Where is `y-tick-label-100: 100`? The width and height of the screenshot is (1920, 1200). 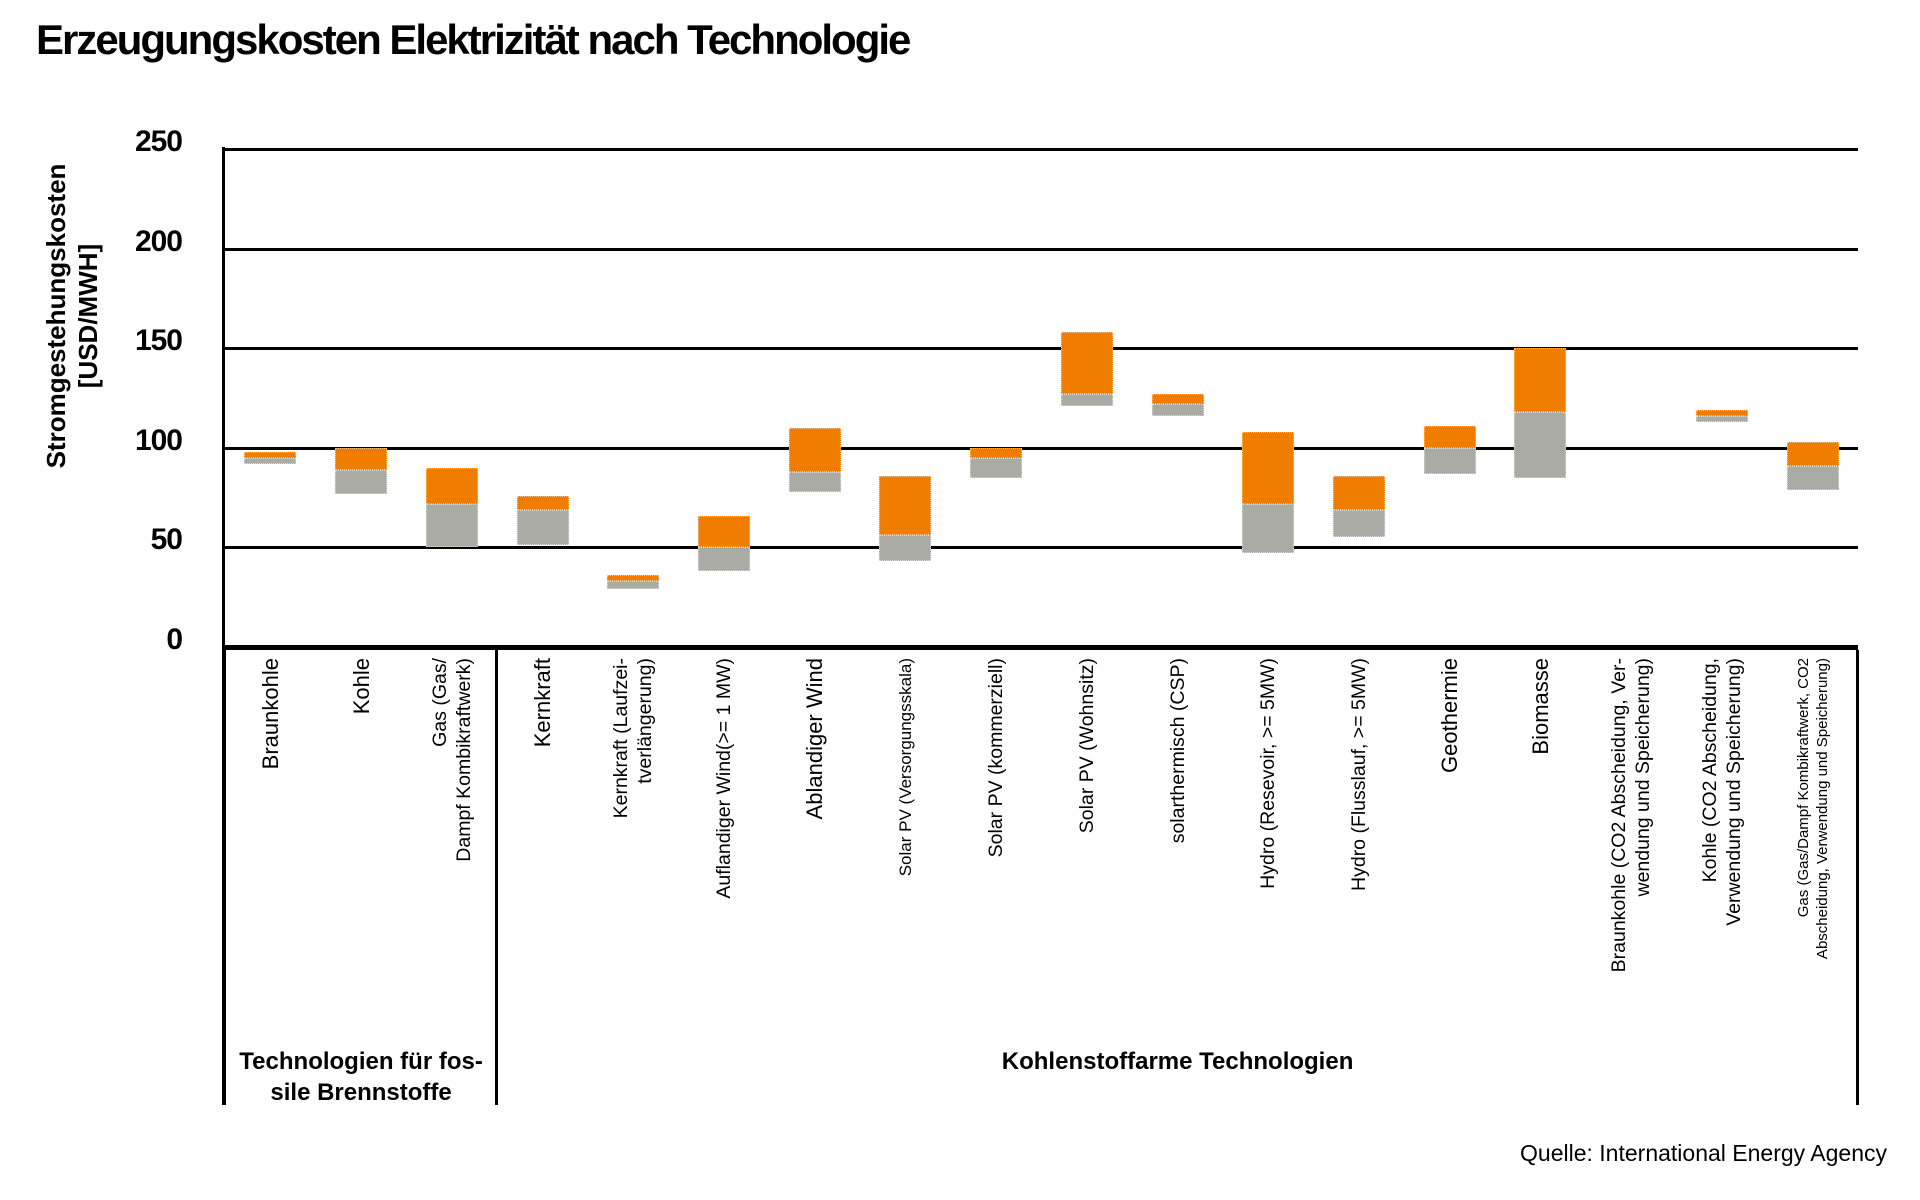
y-tick-label-100: 100 is located at coordinates (158, 440).